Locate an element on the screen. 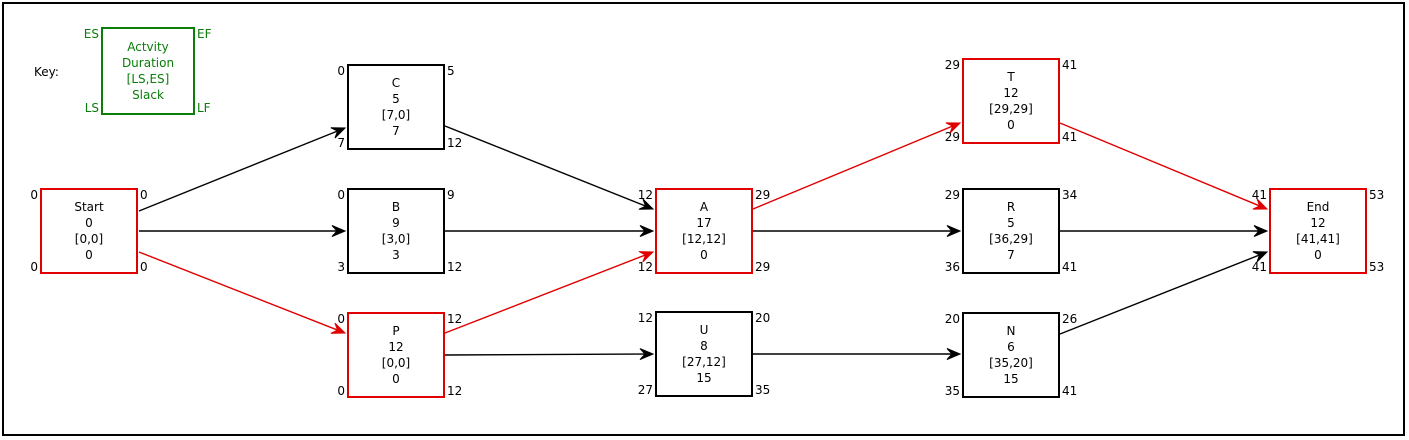  arrow-r-to-end is located at coordinates (1163, 231).